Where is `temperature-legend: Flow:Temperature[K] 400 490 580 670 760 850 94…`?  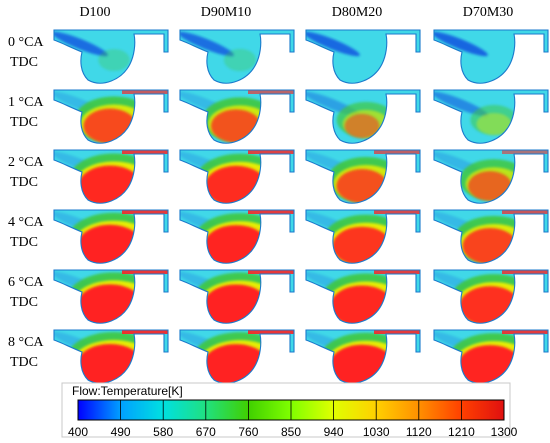 temperature-legend: Flow:Temperature[K] 400 490 580 670 760 850 94… is located at coordinates (289, 410).